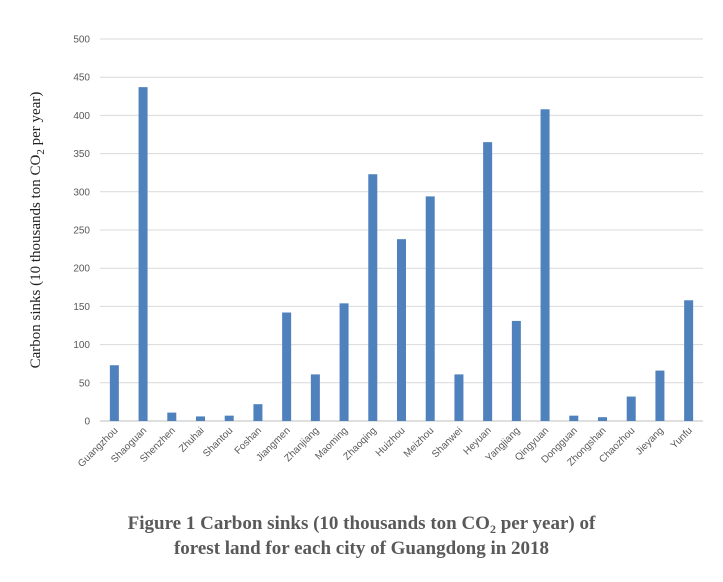  Describe the element at coordinates (36, 120) in the screenshot. I see `y-axis-label-text-end: per year)` at that location.